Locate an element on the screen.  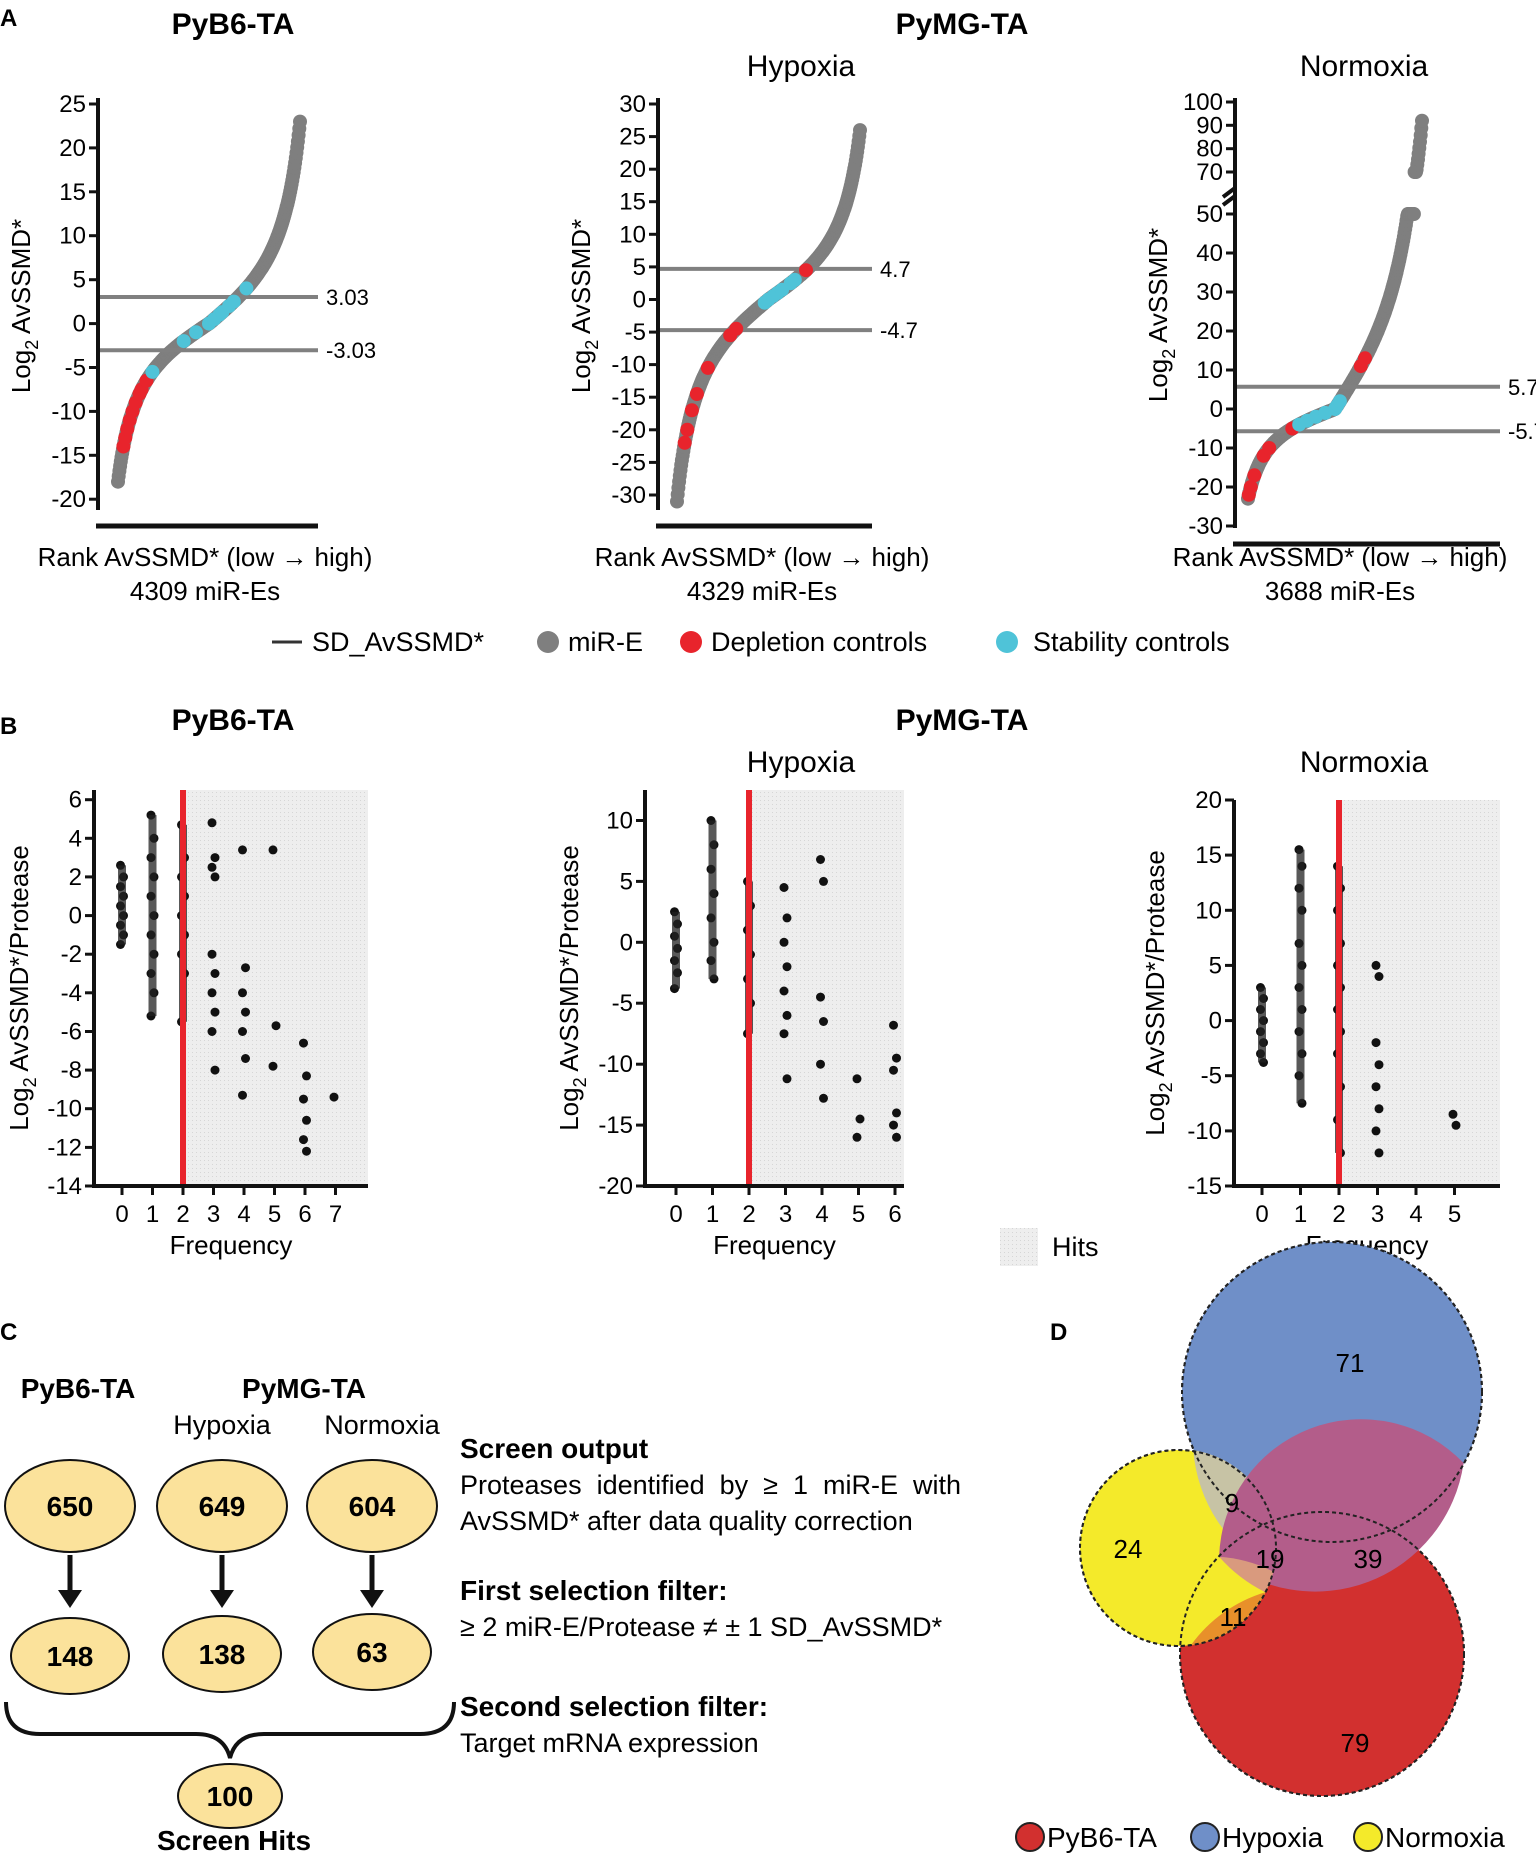
legend-stability-label: Stability controls is located at coordinates (1131, 642).